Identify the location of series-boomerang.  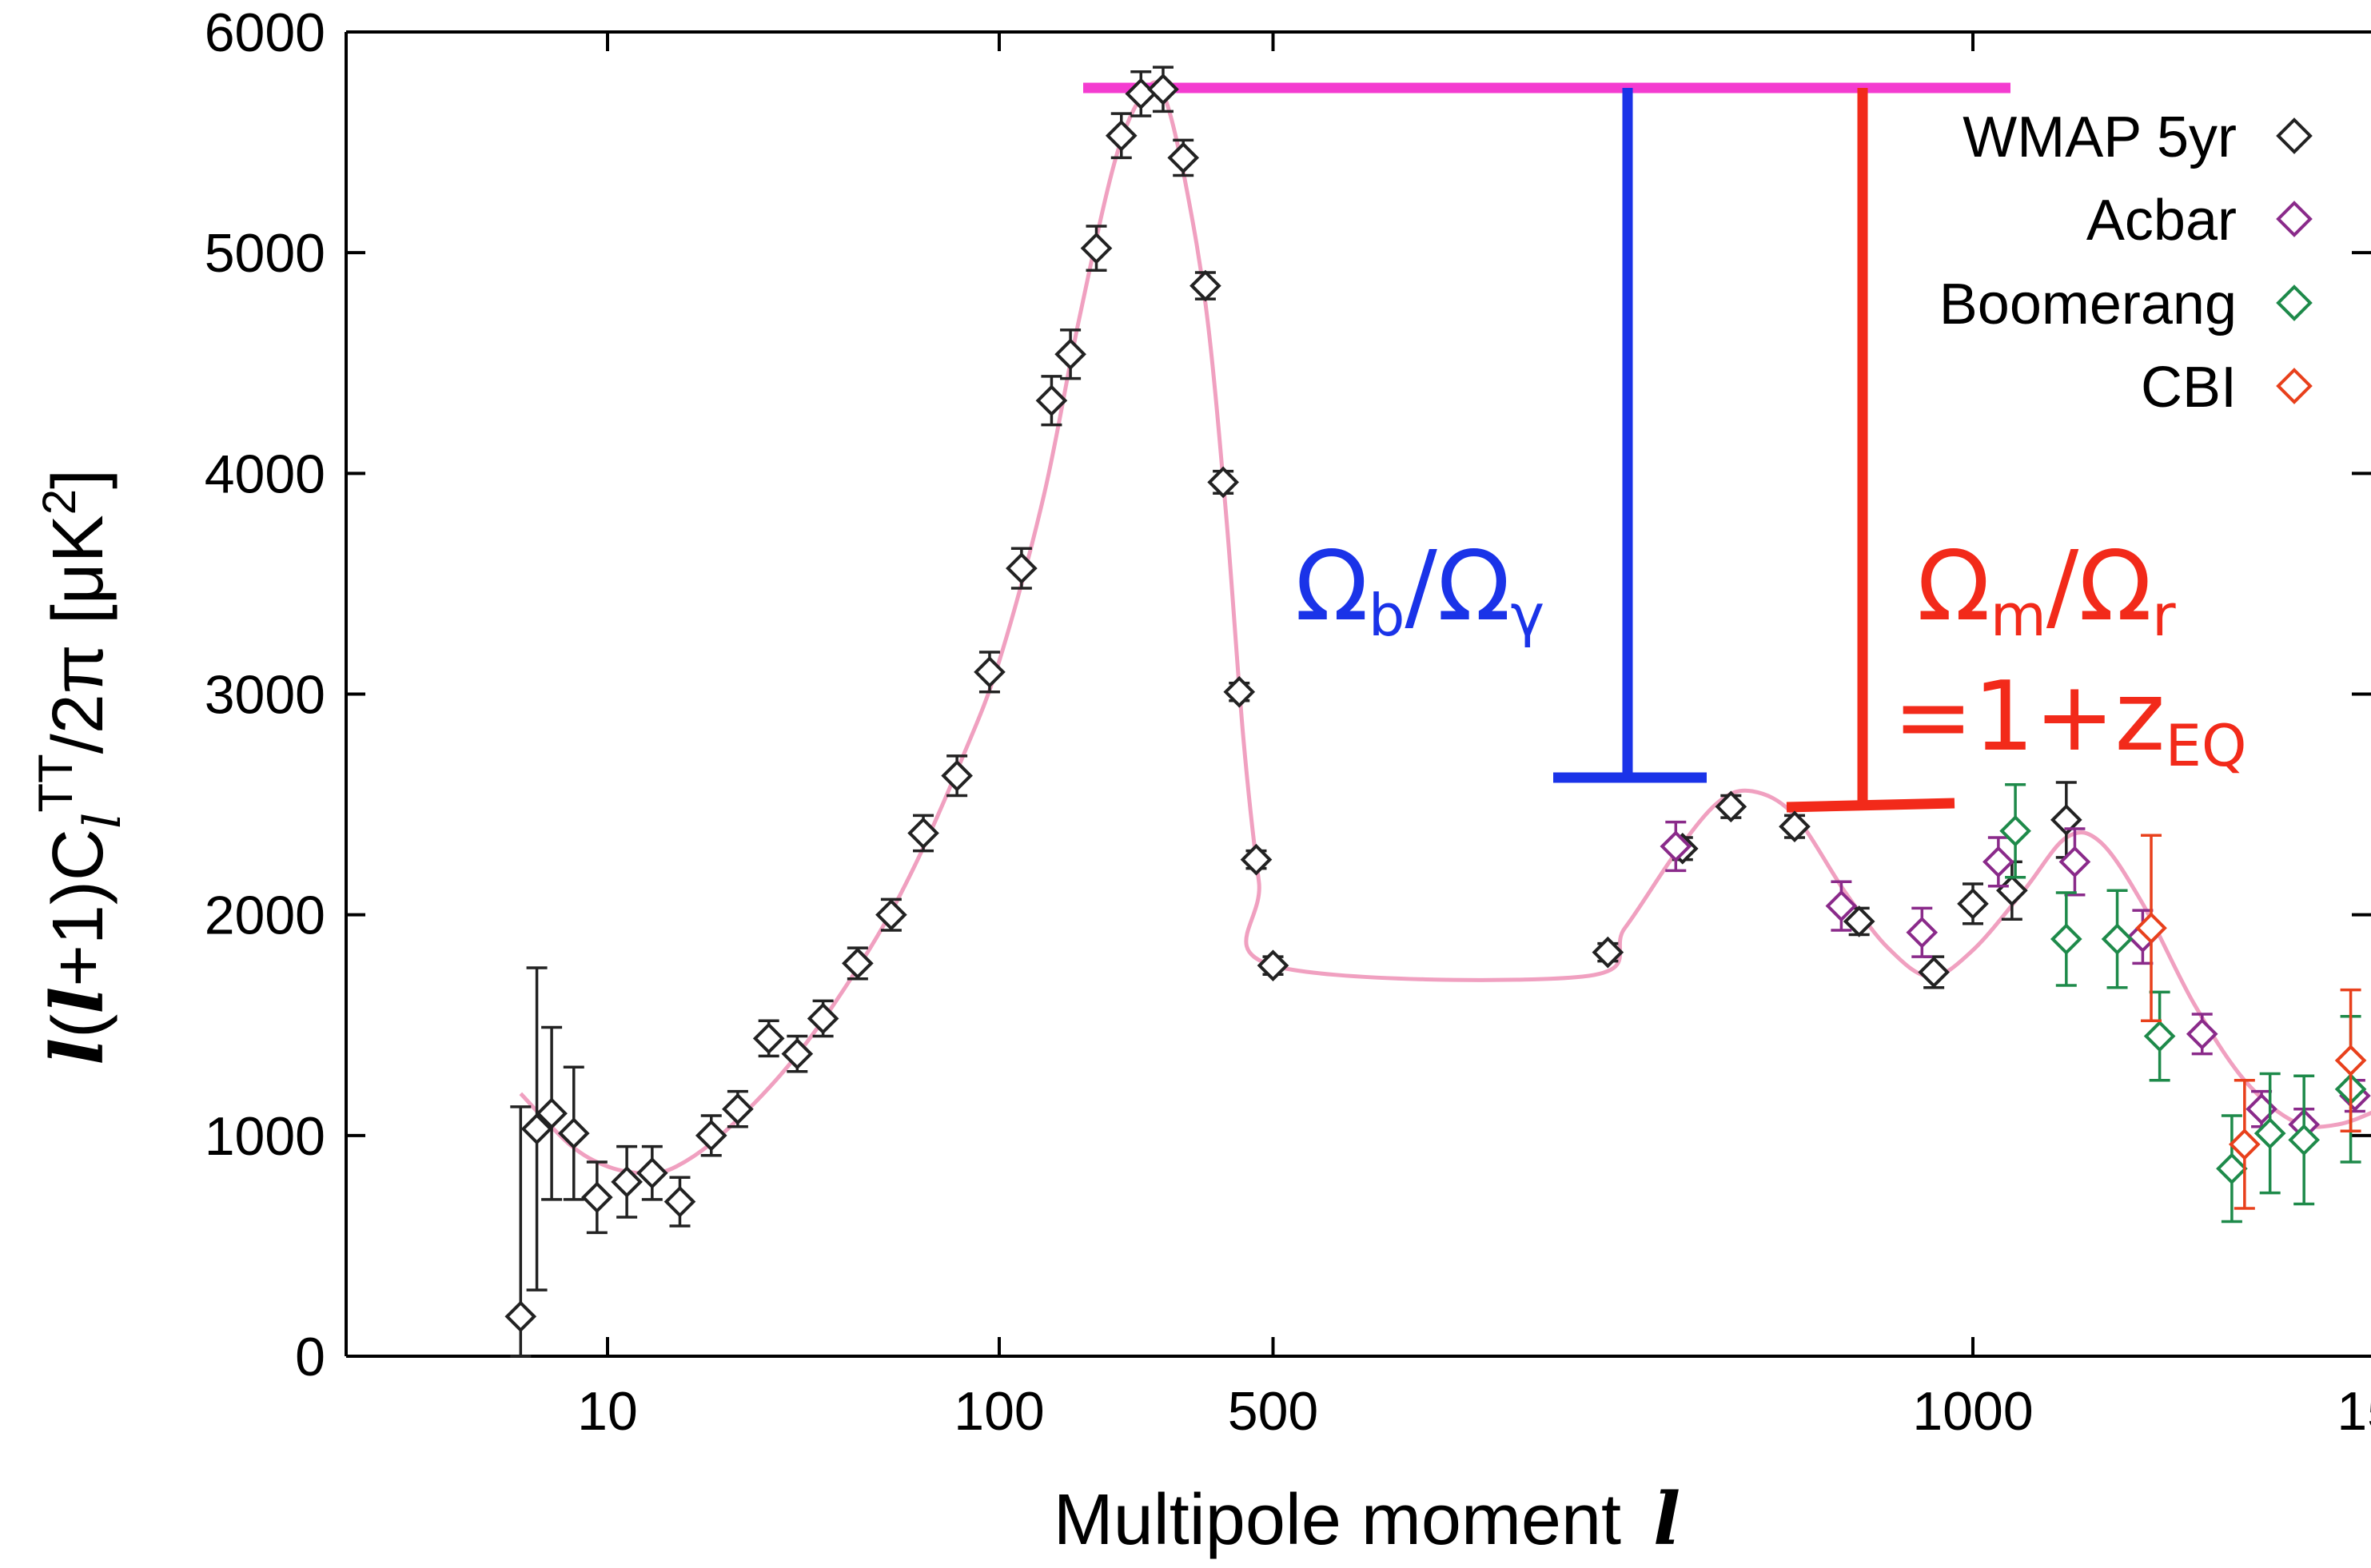
(2183, 1003).